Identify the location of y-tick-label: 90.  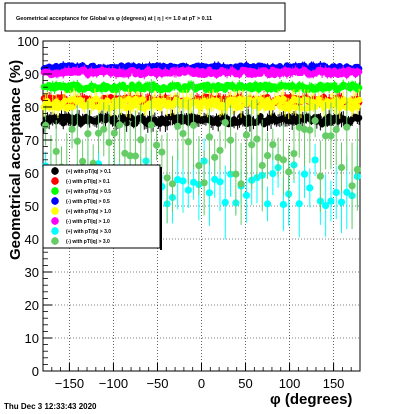
(32, 74).